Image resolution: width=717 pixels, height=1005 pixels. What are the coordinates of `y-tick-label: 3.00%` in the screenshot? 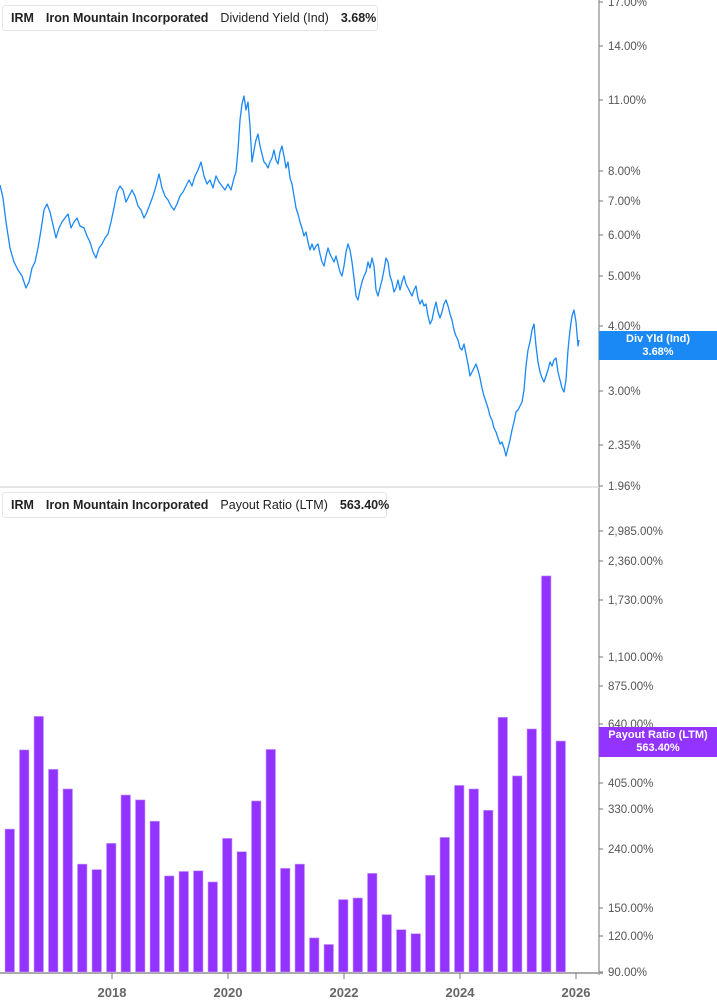 It's located at (624, 392).